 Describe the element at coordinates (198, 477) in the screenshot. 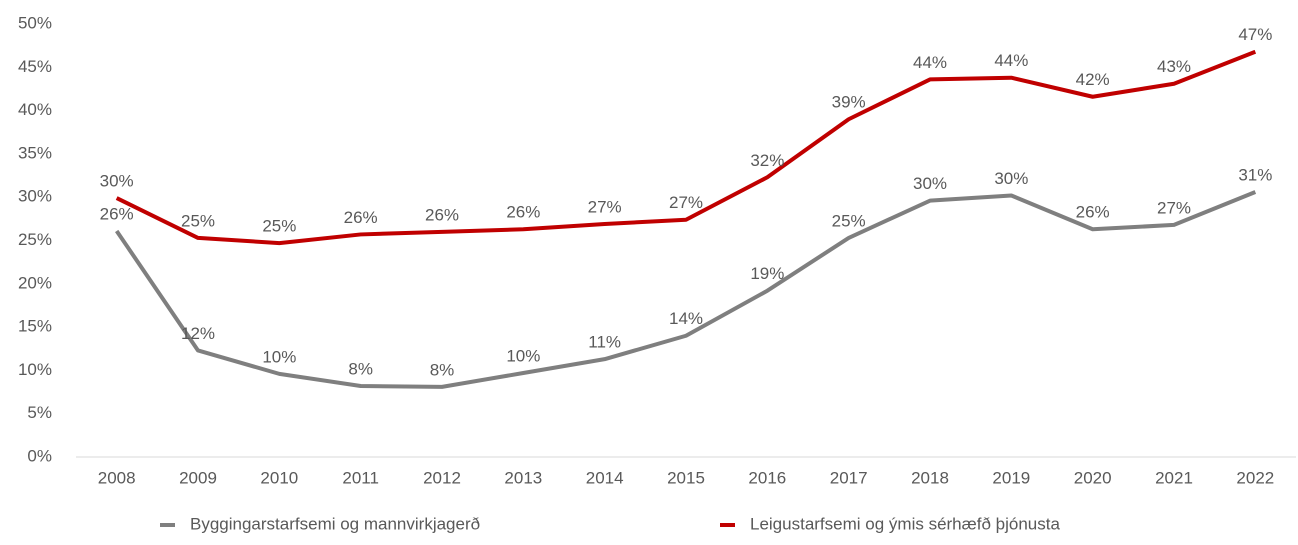

I see `x-tick-label: 2009` at that location.